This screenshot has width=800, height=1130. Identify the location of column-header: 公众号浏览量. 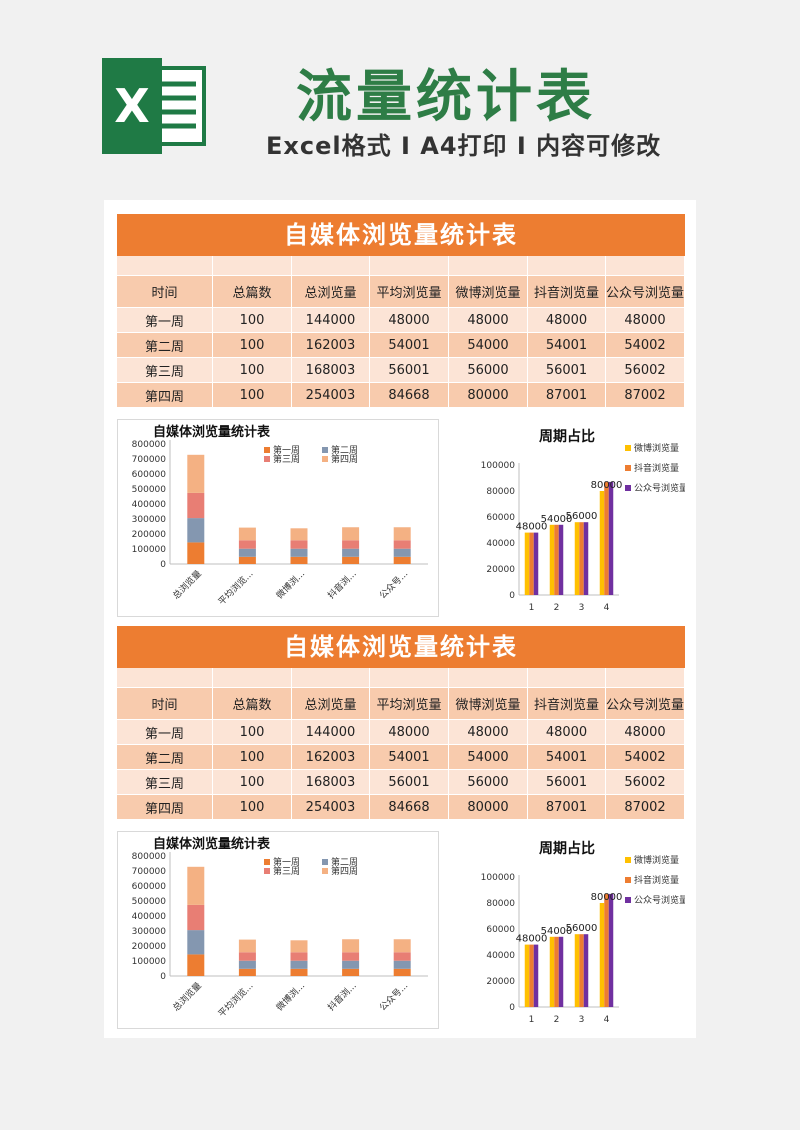
(645, 704).